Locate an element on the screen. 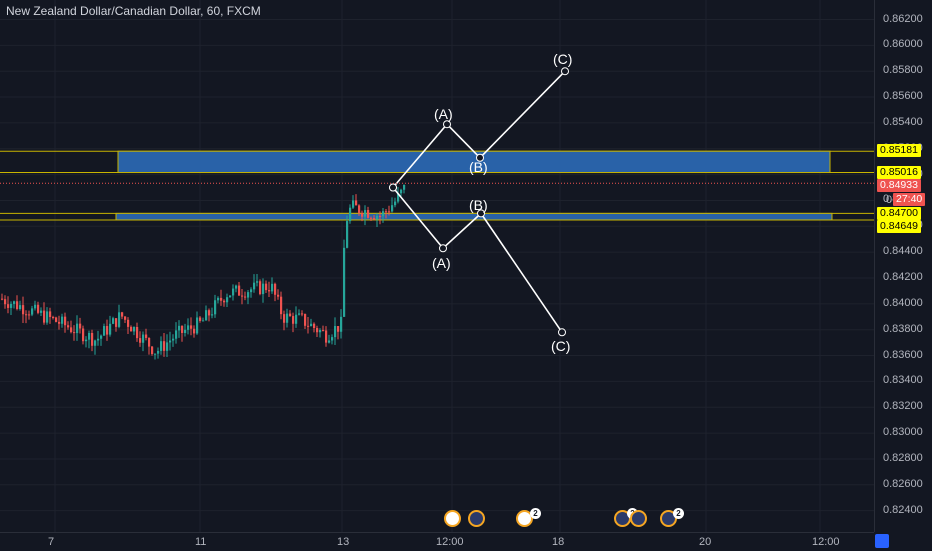 Image resolution: width=932 pixels, height=551 pixels. wave-label-up-a: (A) is located at coordinates (443, 114).